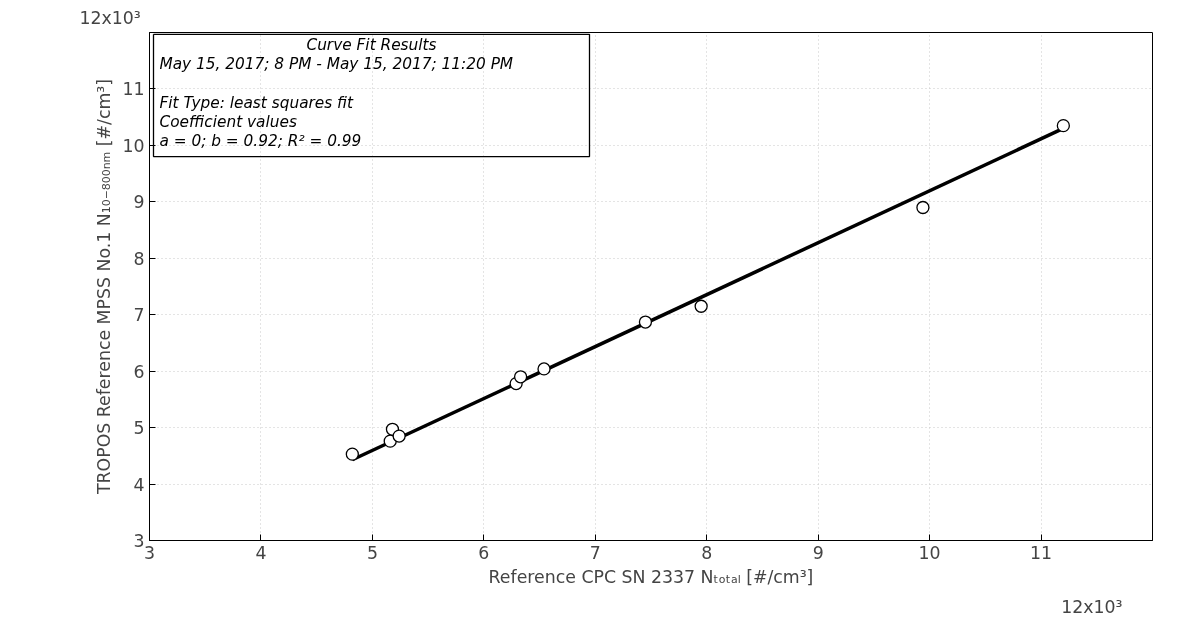 The image size is (1190, 621). Describe the element at coordinates (257, 102) in the screenshot. I see `annotation: Fit Type: least squares fit` at that location.